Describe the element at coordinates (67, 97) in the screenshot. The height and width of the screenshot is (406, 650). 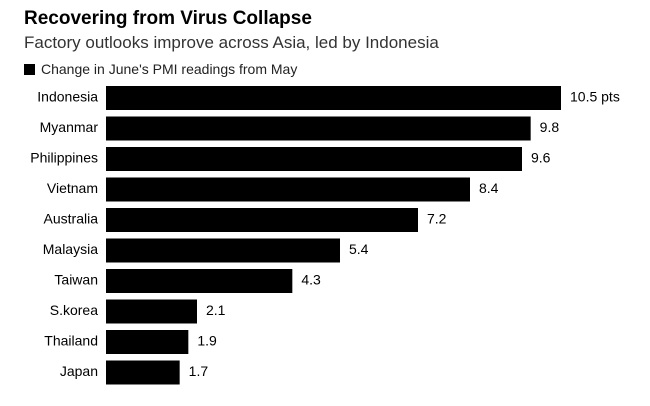
I see `category-label: Indonesia` at that location.